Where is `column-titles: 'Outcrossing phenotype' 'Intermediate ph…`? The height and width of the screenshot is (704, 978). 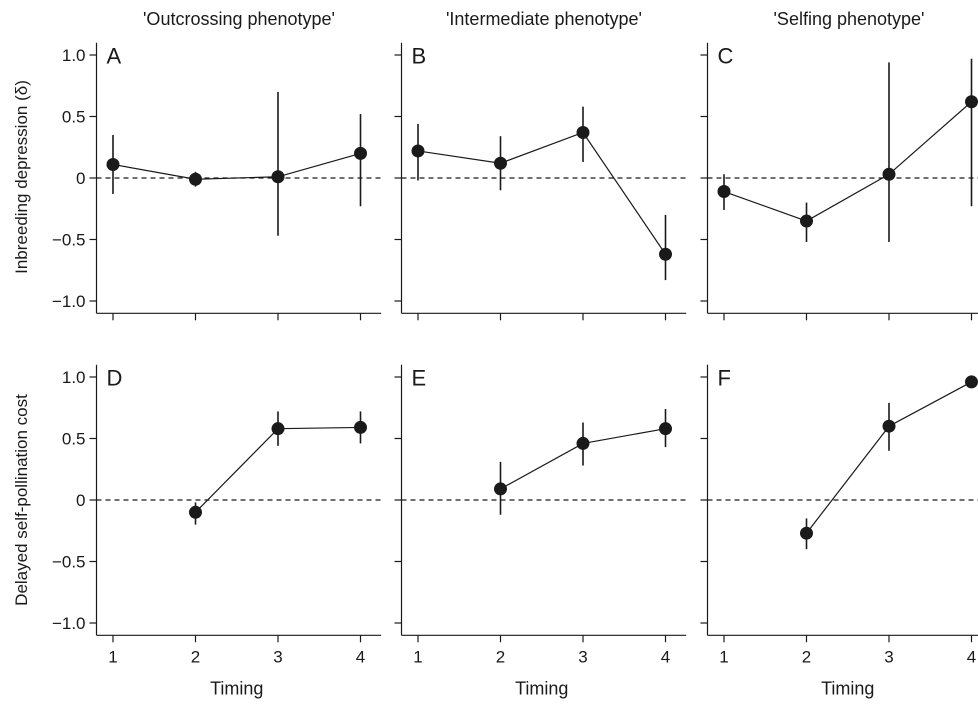 column-titles: 'Outcrossing phenotype' 'Intermediate ph… is located at coordinates (534, 19).